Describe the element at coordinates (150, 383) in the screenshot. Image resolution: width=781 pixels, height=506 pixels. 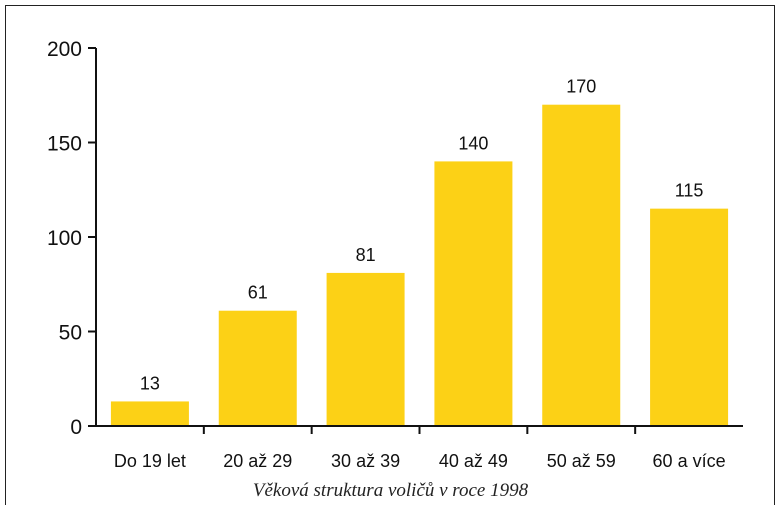
I see `data-label-1: 13` at that location.